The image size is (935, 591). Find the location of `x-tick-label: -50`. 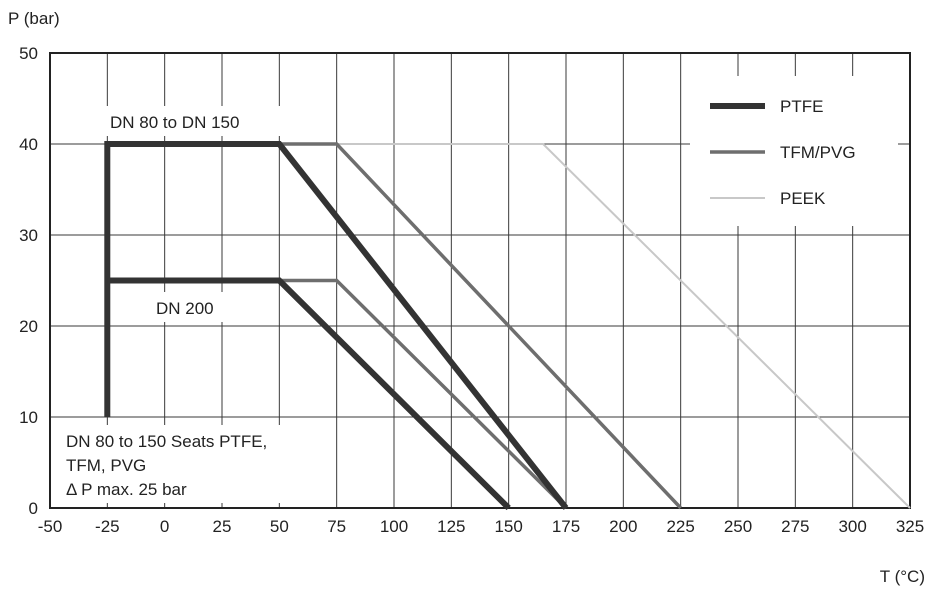

x-tick-label: -50 is located at coordinates (50, 526).